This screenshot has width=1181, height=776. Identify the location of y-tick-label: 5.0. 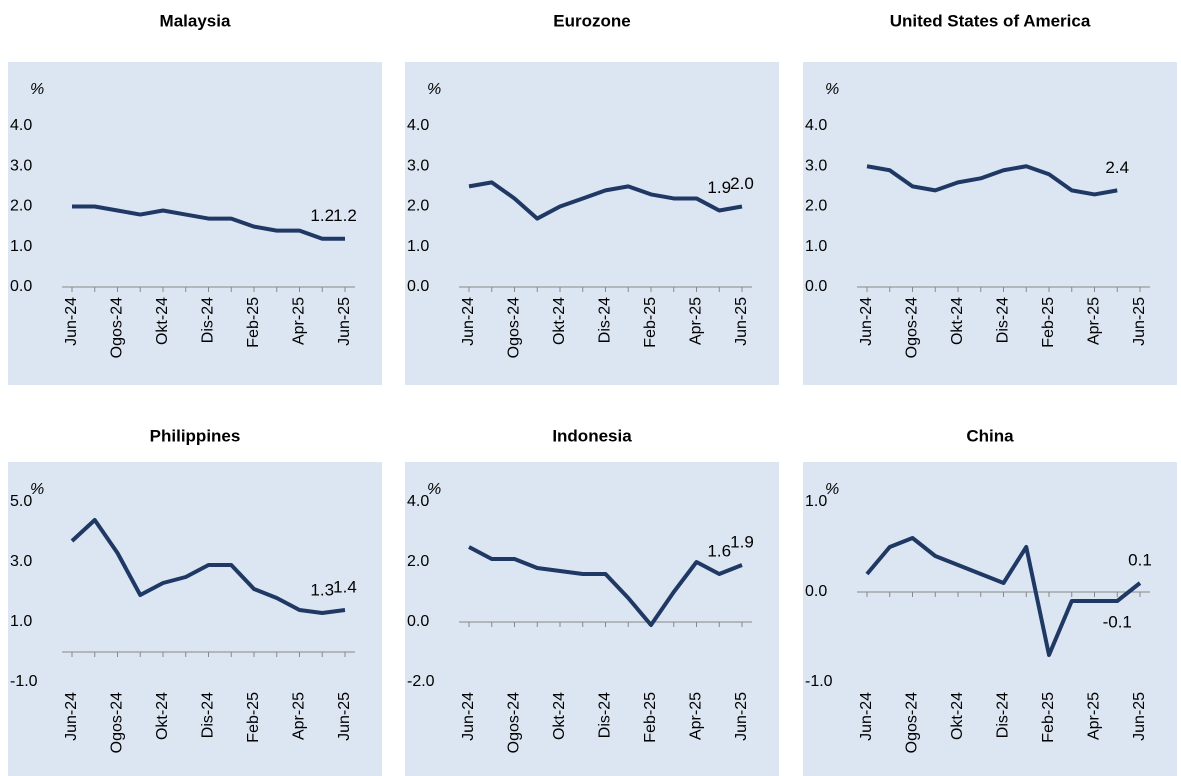
(21, 501).